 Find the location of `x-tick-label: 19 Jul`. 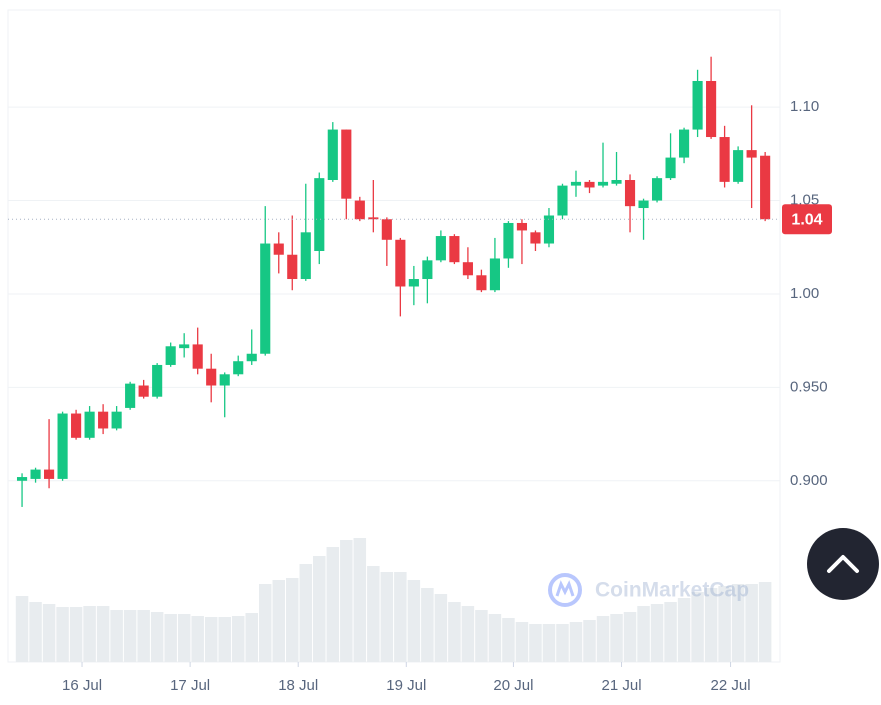

x-tick-label: 19 Jul is located at coordinates (406, 685).